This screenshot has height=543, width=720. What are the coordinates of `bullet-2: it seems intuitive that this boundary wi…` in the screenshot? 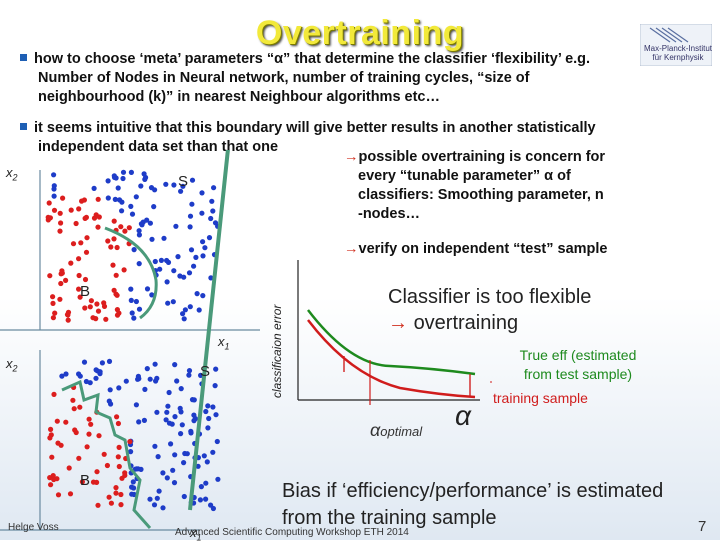 It's located at (350, 138).